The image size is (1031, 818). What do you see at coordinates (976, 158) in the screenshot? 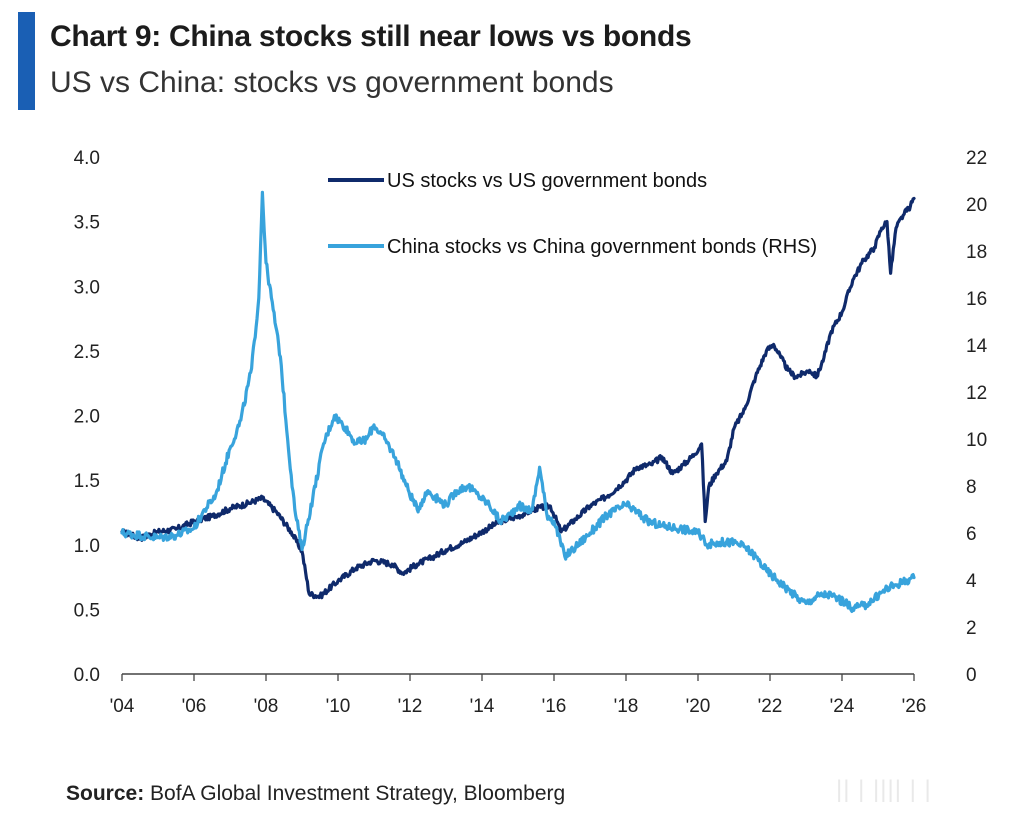
I see `y-right-tick-label: 22` at bounding box center [976, 158].